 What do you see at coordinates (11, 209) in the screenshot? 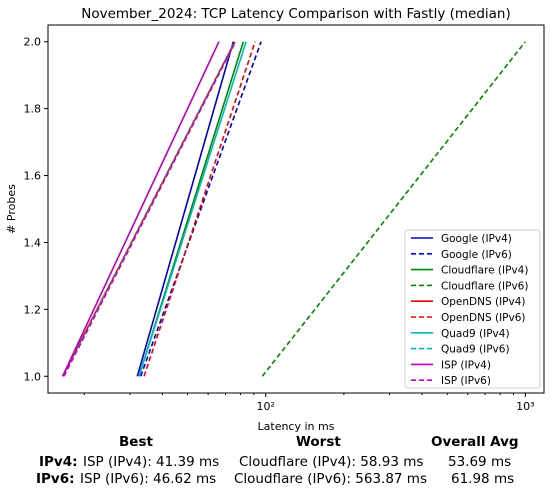
I see `y-axis-label: # Probes` at bounding box center [11, 209].